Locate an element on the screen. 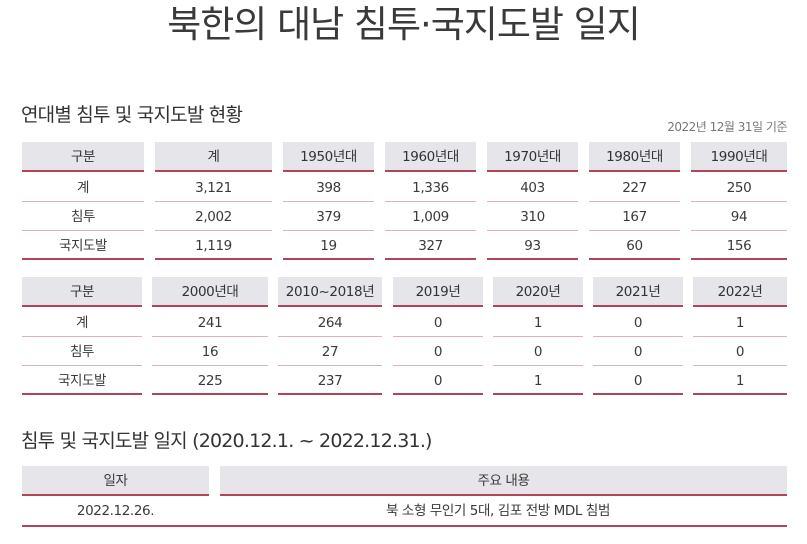  log-date-cell: 2022.12.26. is located at coordinates (115, 512).